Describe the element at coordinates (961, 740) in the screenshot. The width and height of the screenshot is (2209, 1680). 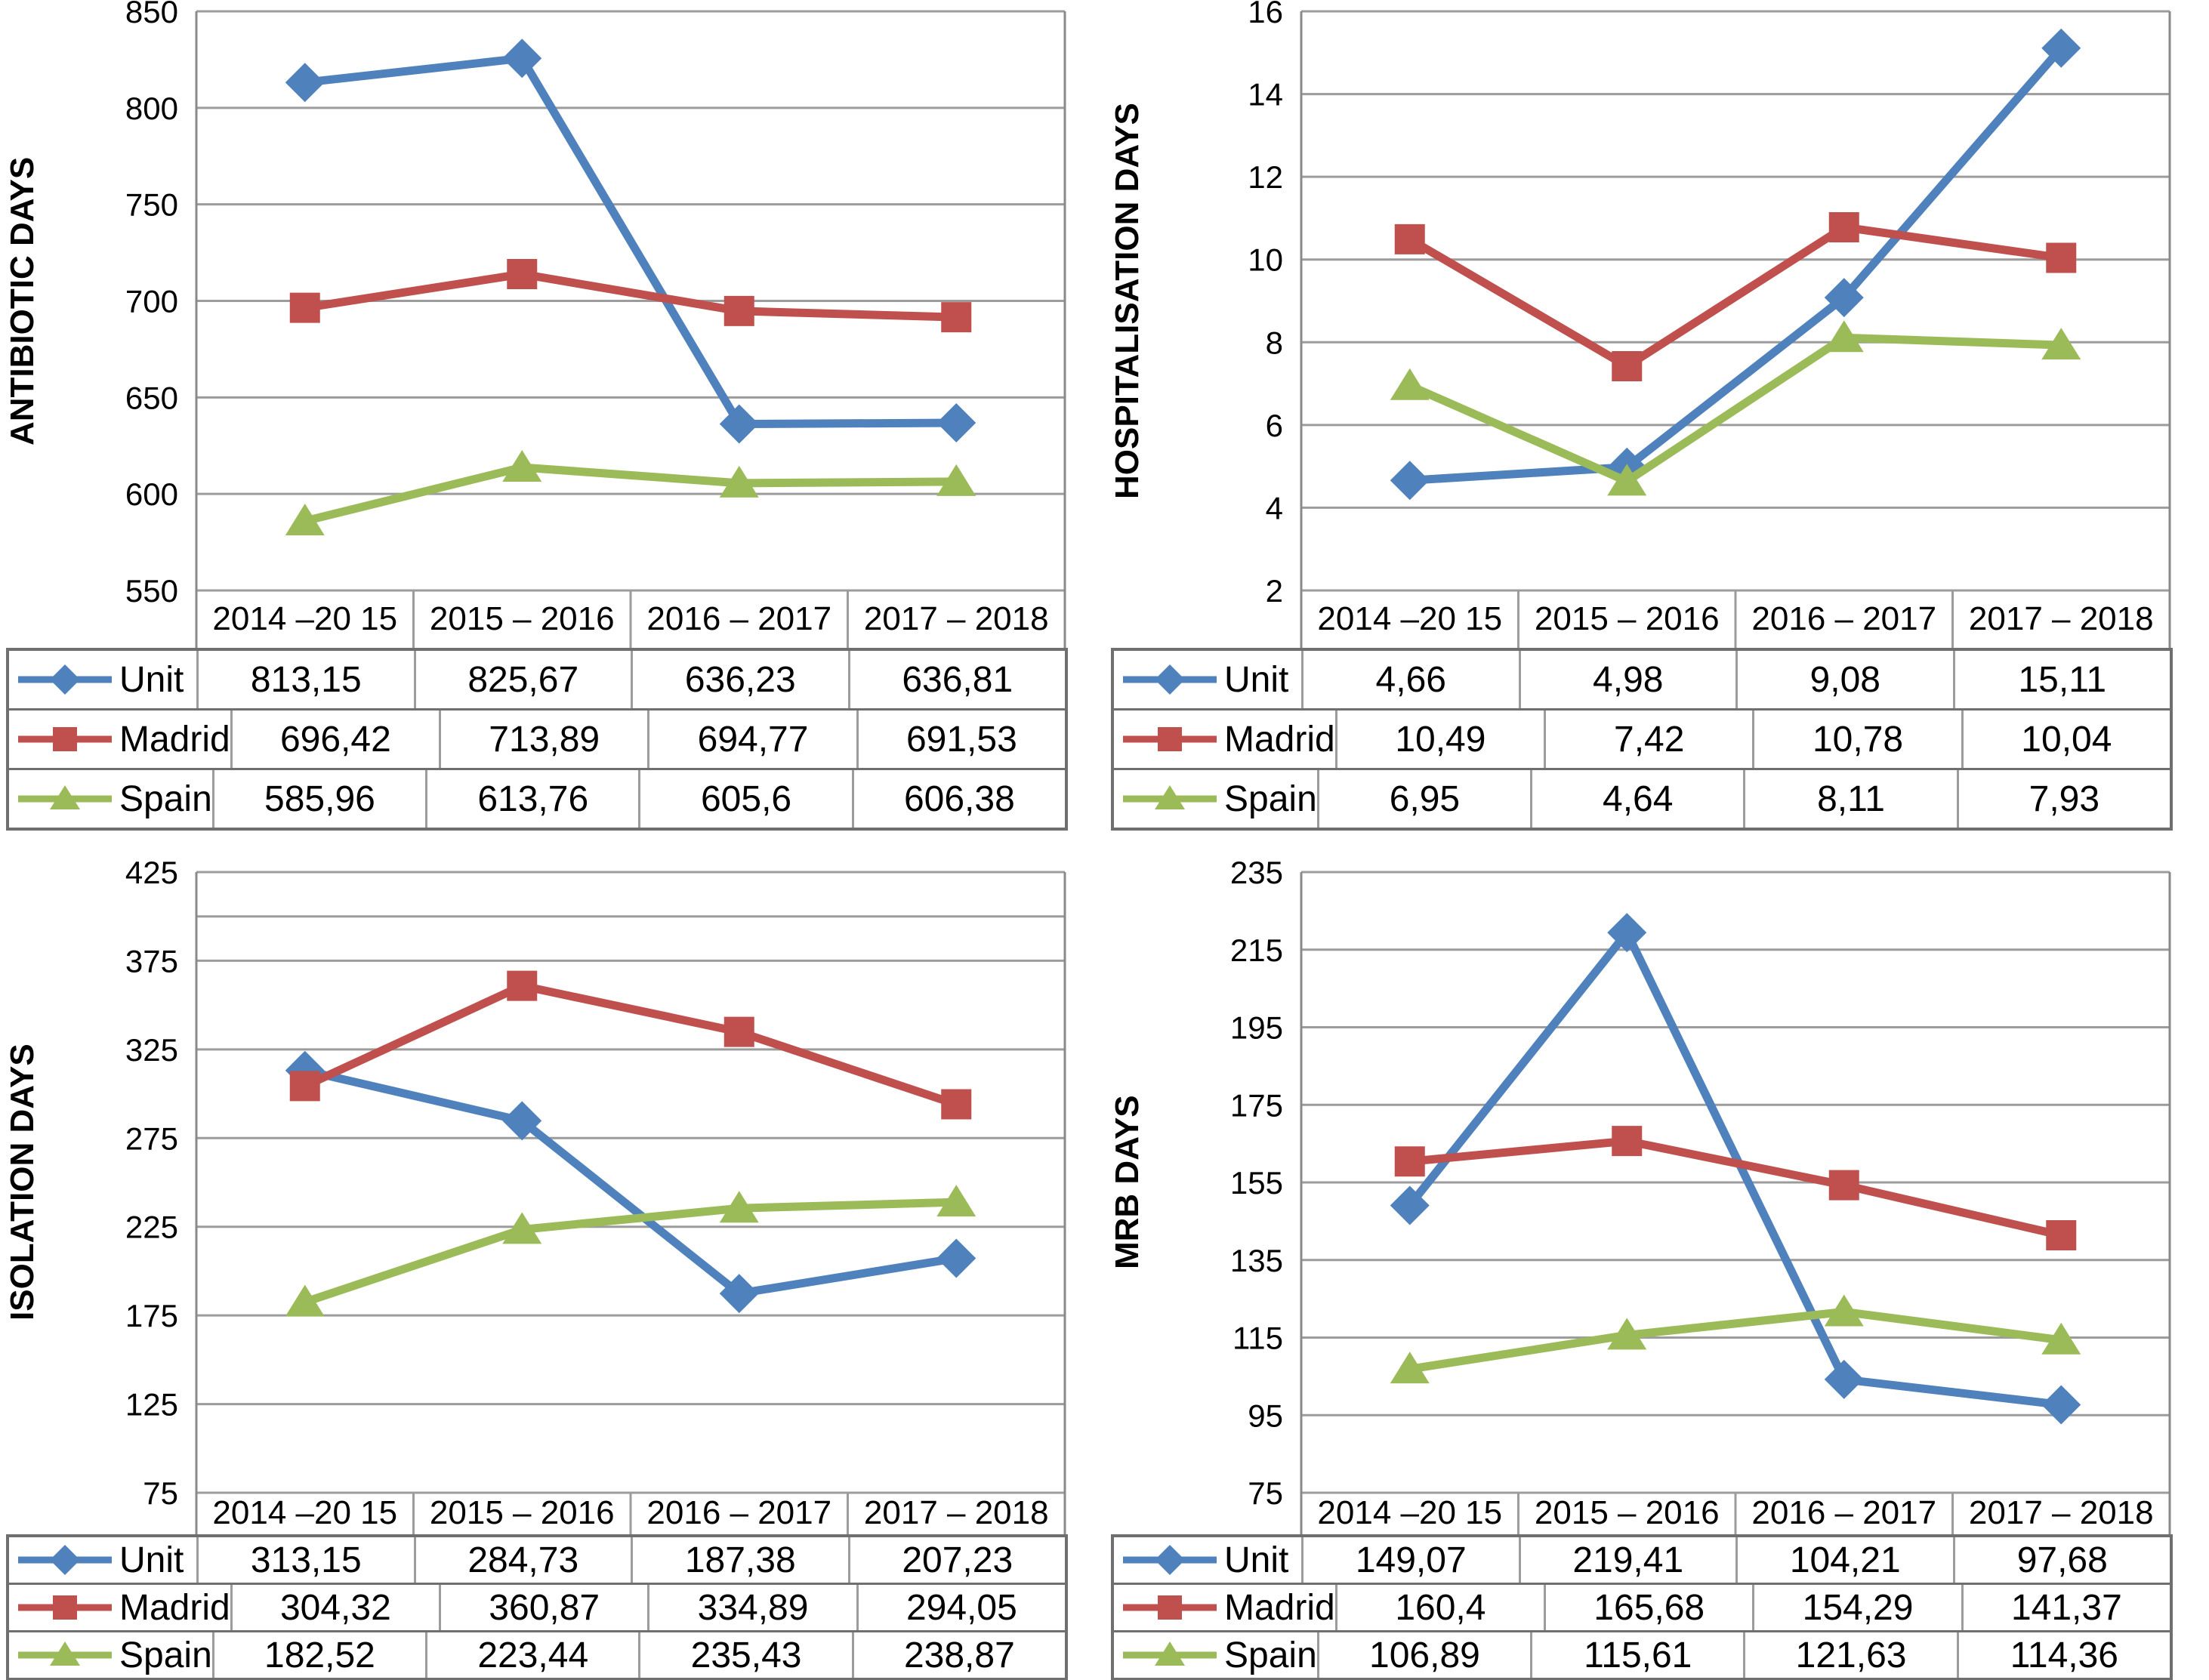
I see `table-value-cell: 691,53` at that location.